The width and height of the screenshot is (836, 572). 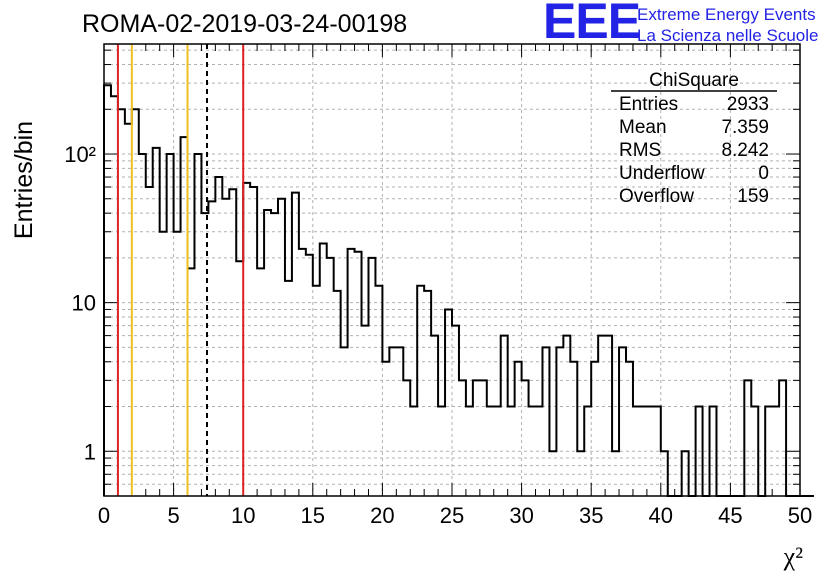 I want to click on logo-mark: EEE, so click(x=592, y=24).